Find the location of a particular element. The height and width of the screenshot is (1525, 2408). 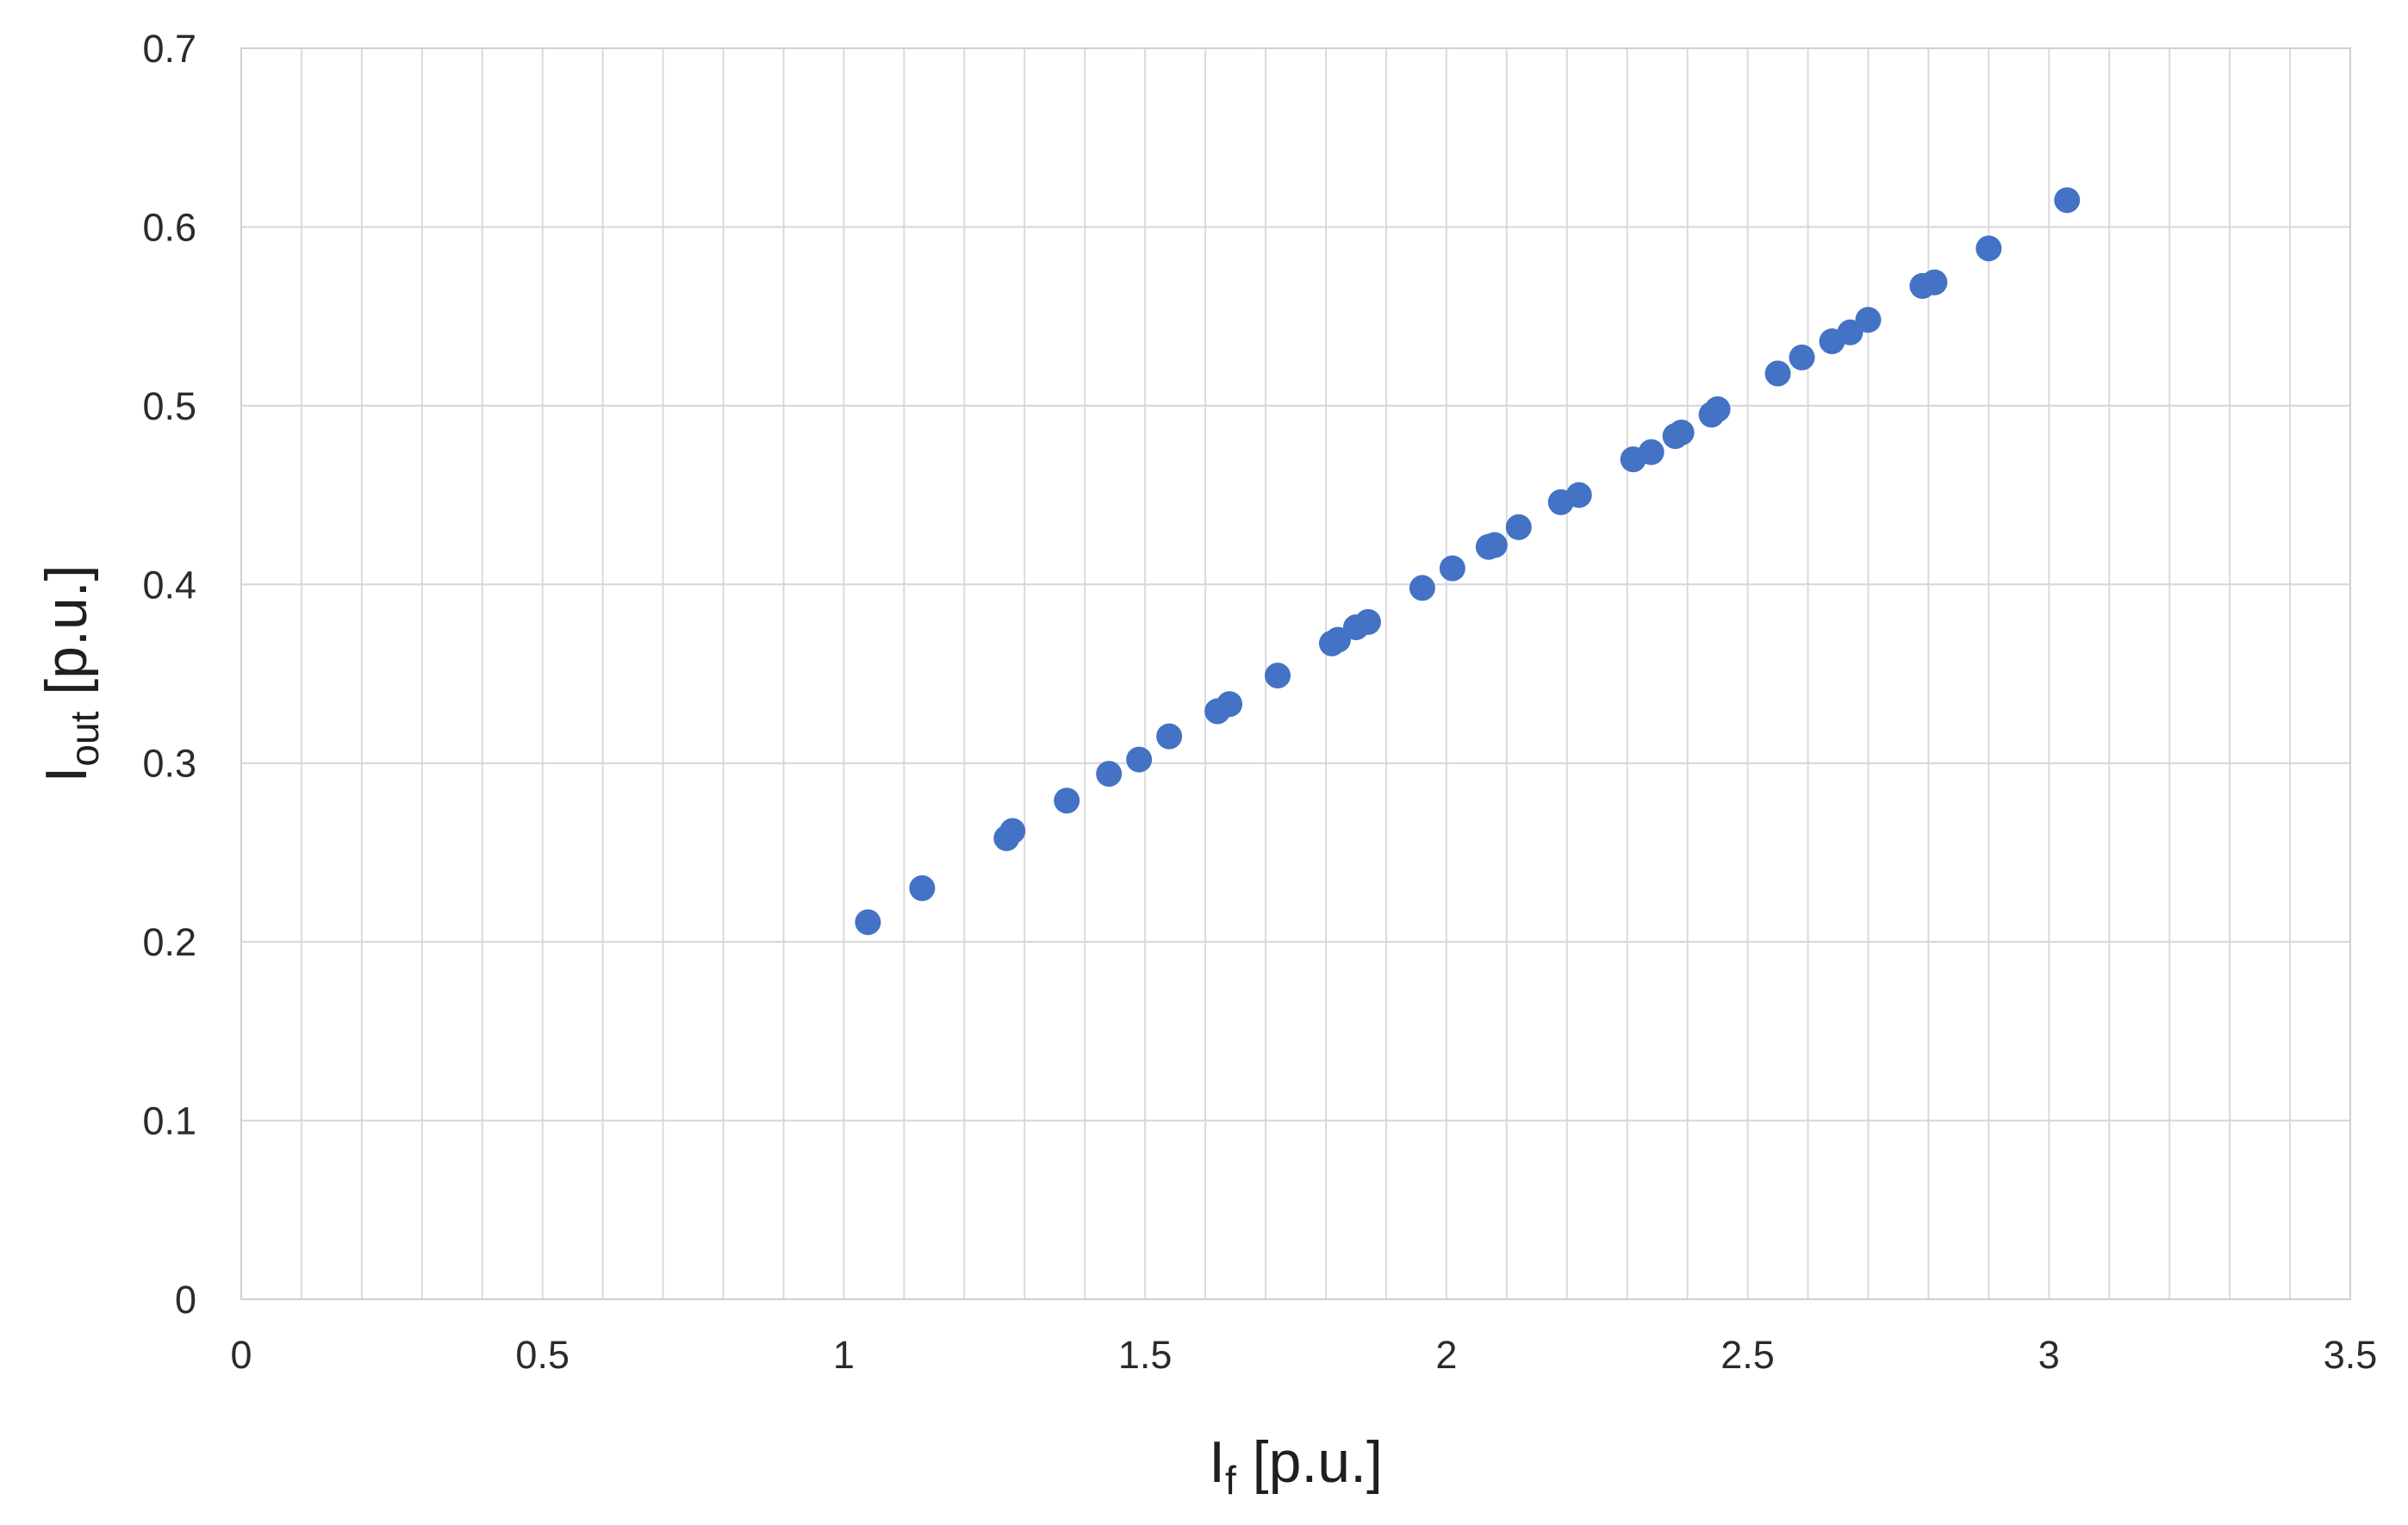

x-axis-title-subscript: f is located at coordinates (1231, 1480).